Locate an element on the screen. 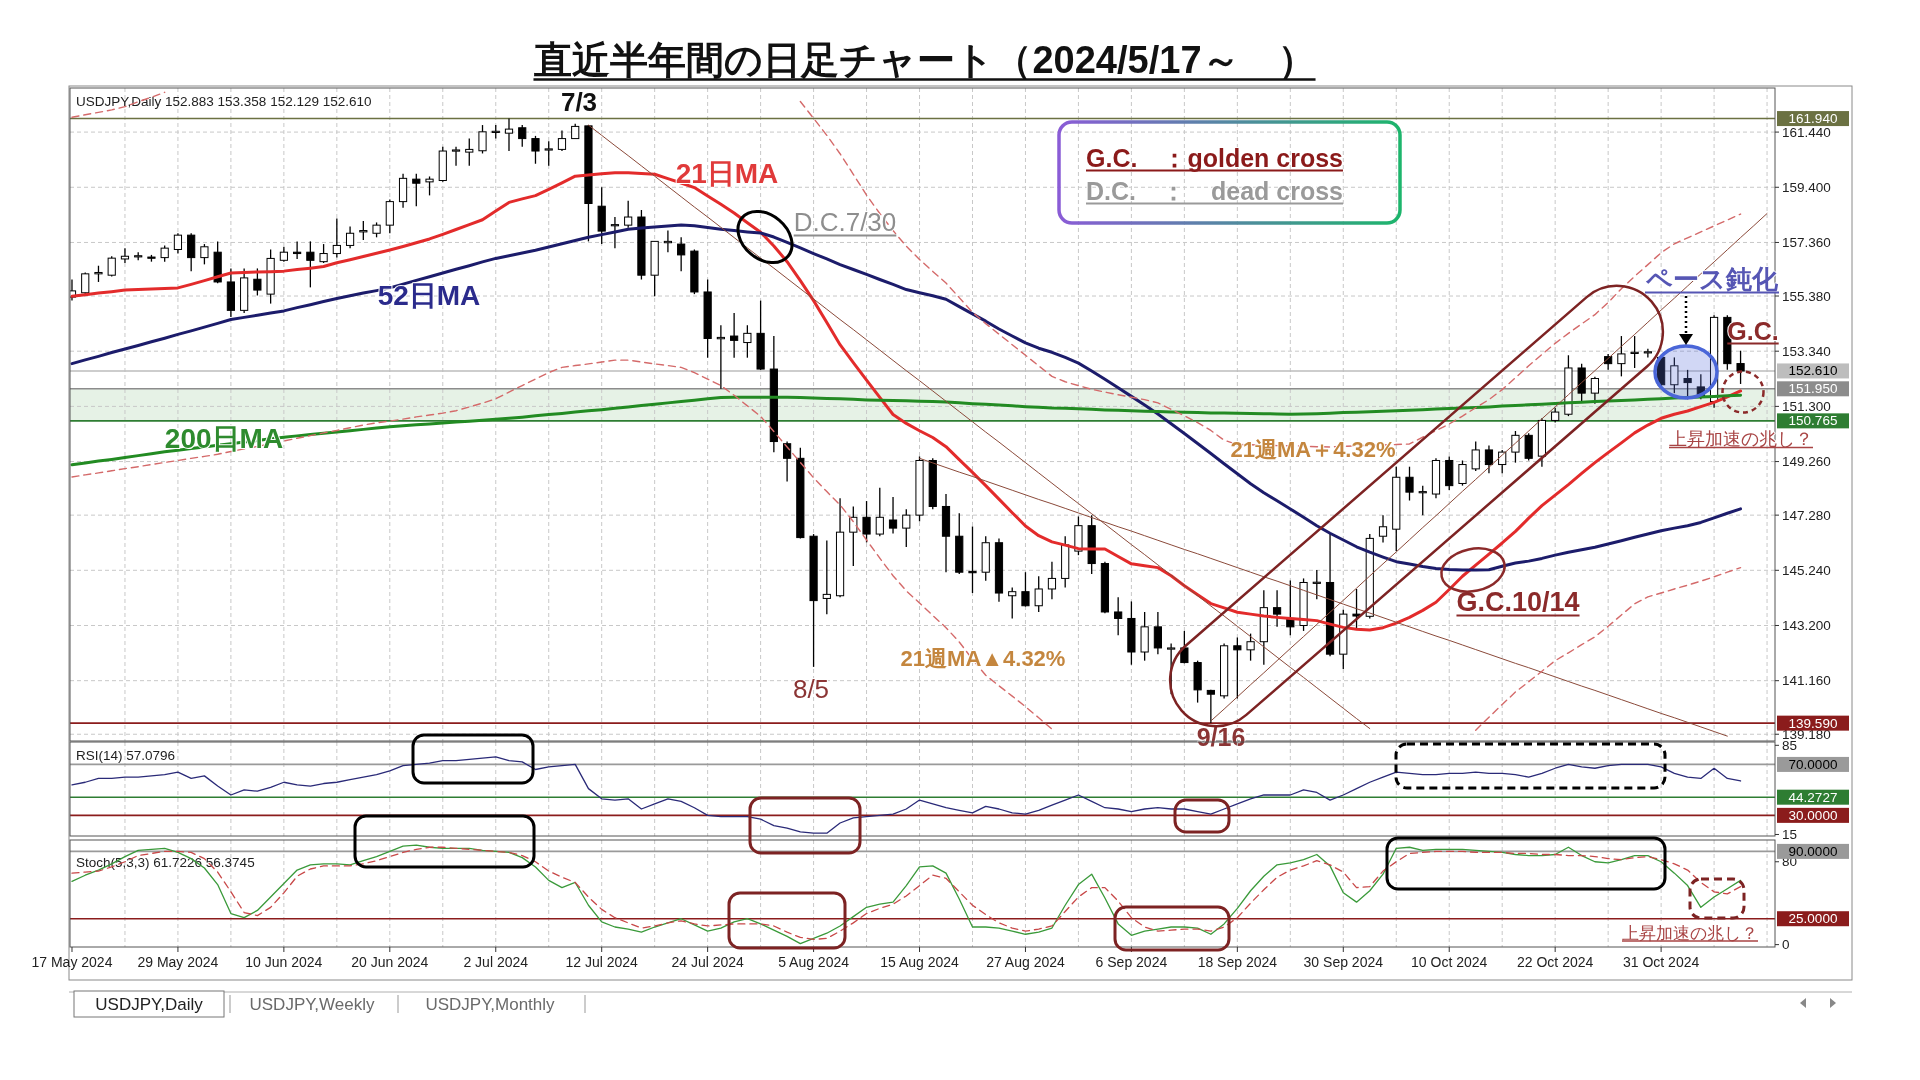 The image size is (1920, 1080). annotation: ペース鈍化 is located at coordinates (1712, 279).